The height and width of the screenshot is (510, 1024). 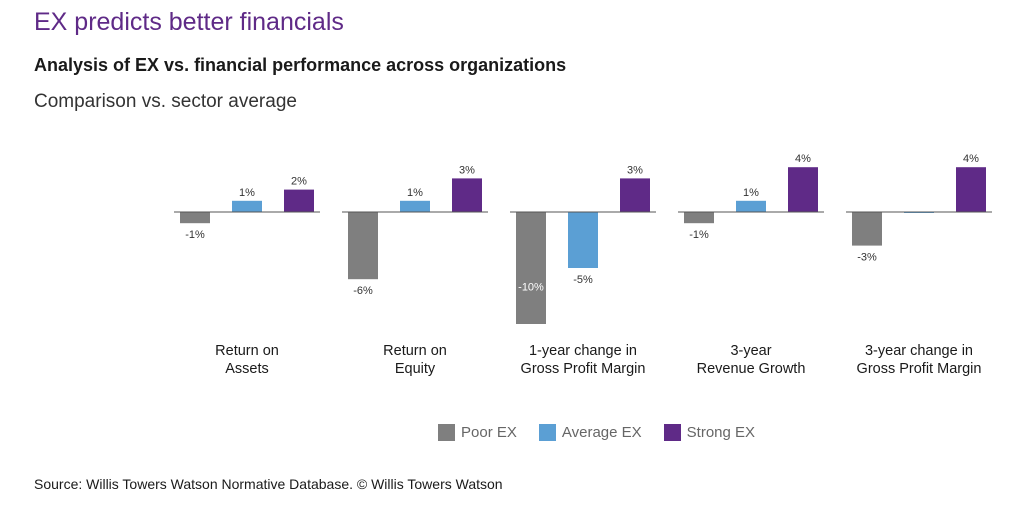 What do you see at coordinates (867, 258) in the screenshot?
I see `data-label-poor-4: -3%` at bounding box center [867, 258].